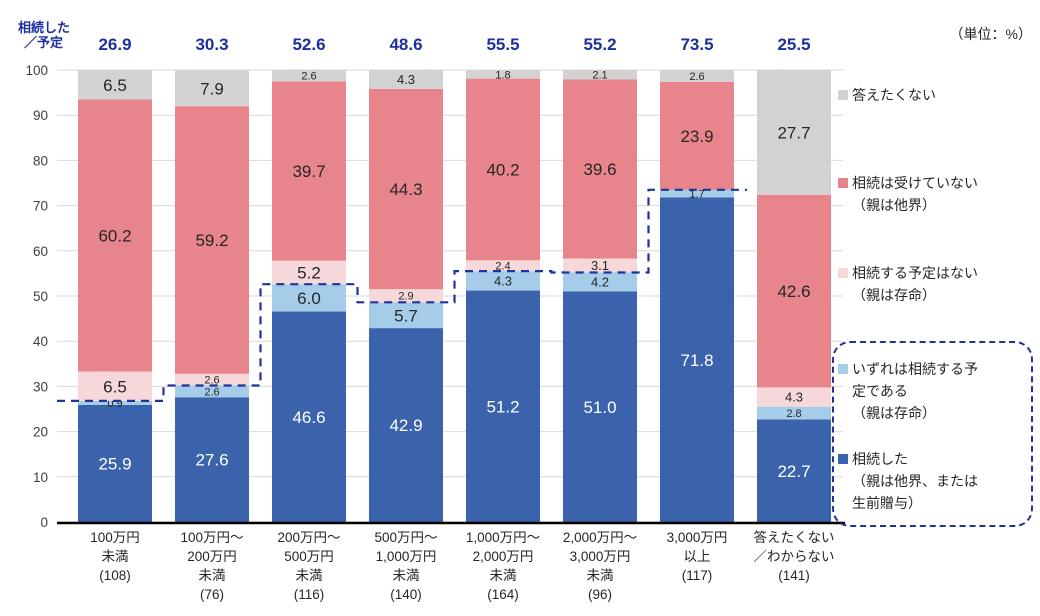  What do you see at coordinates (502, 44) in the screenshot?
I see `total-value-label: 55.5` at bounding box center [502, 44].